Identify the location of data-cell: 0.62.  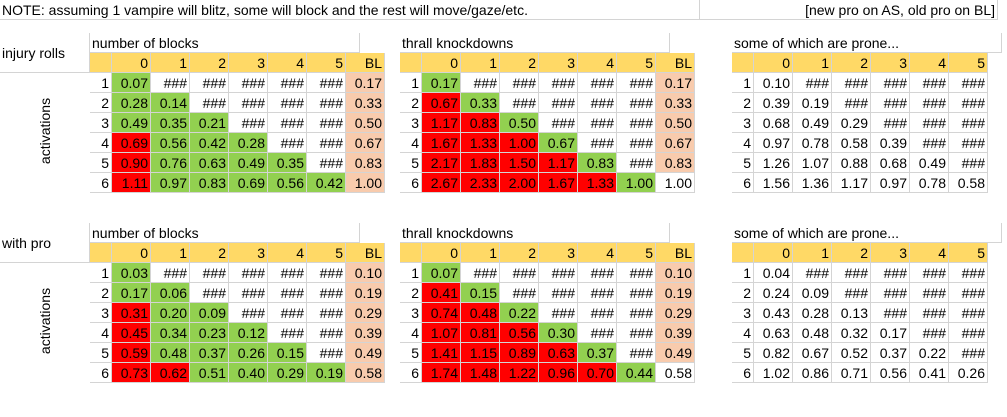
(170, 373).